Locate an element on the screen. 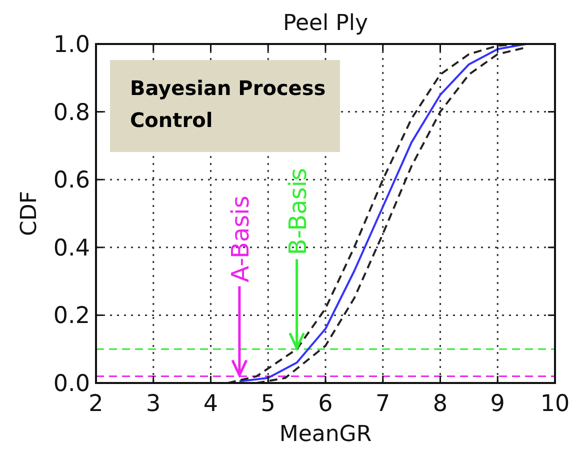 The image size is (586, 451). y-tick-label: 0.4 is located at coordinates (71, 248).